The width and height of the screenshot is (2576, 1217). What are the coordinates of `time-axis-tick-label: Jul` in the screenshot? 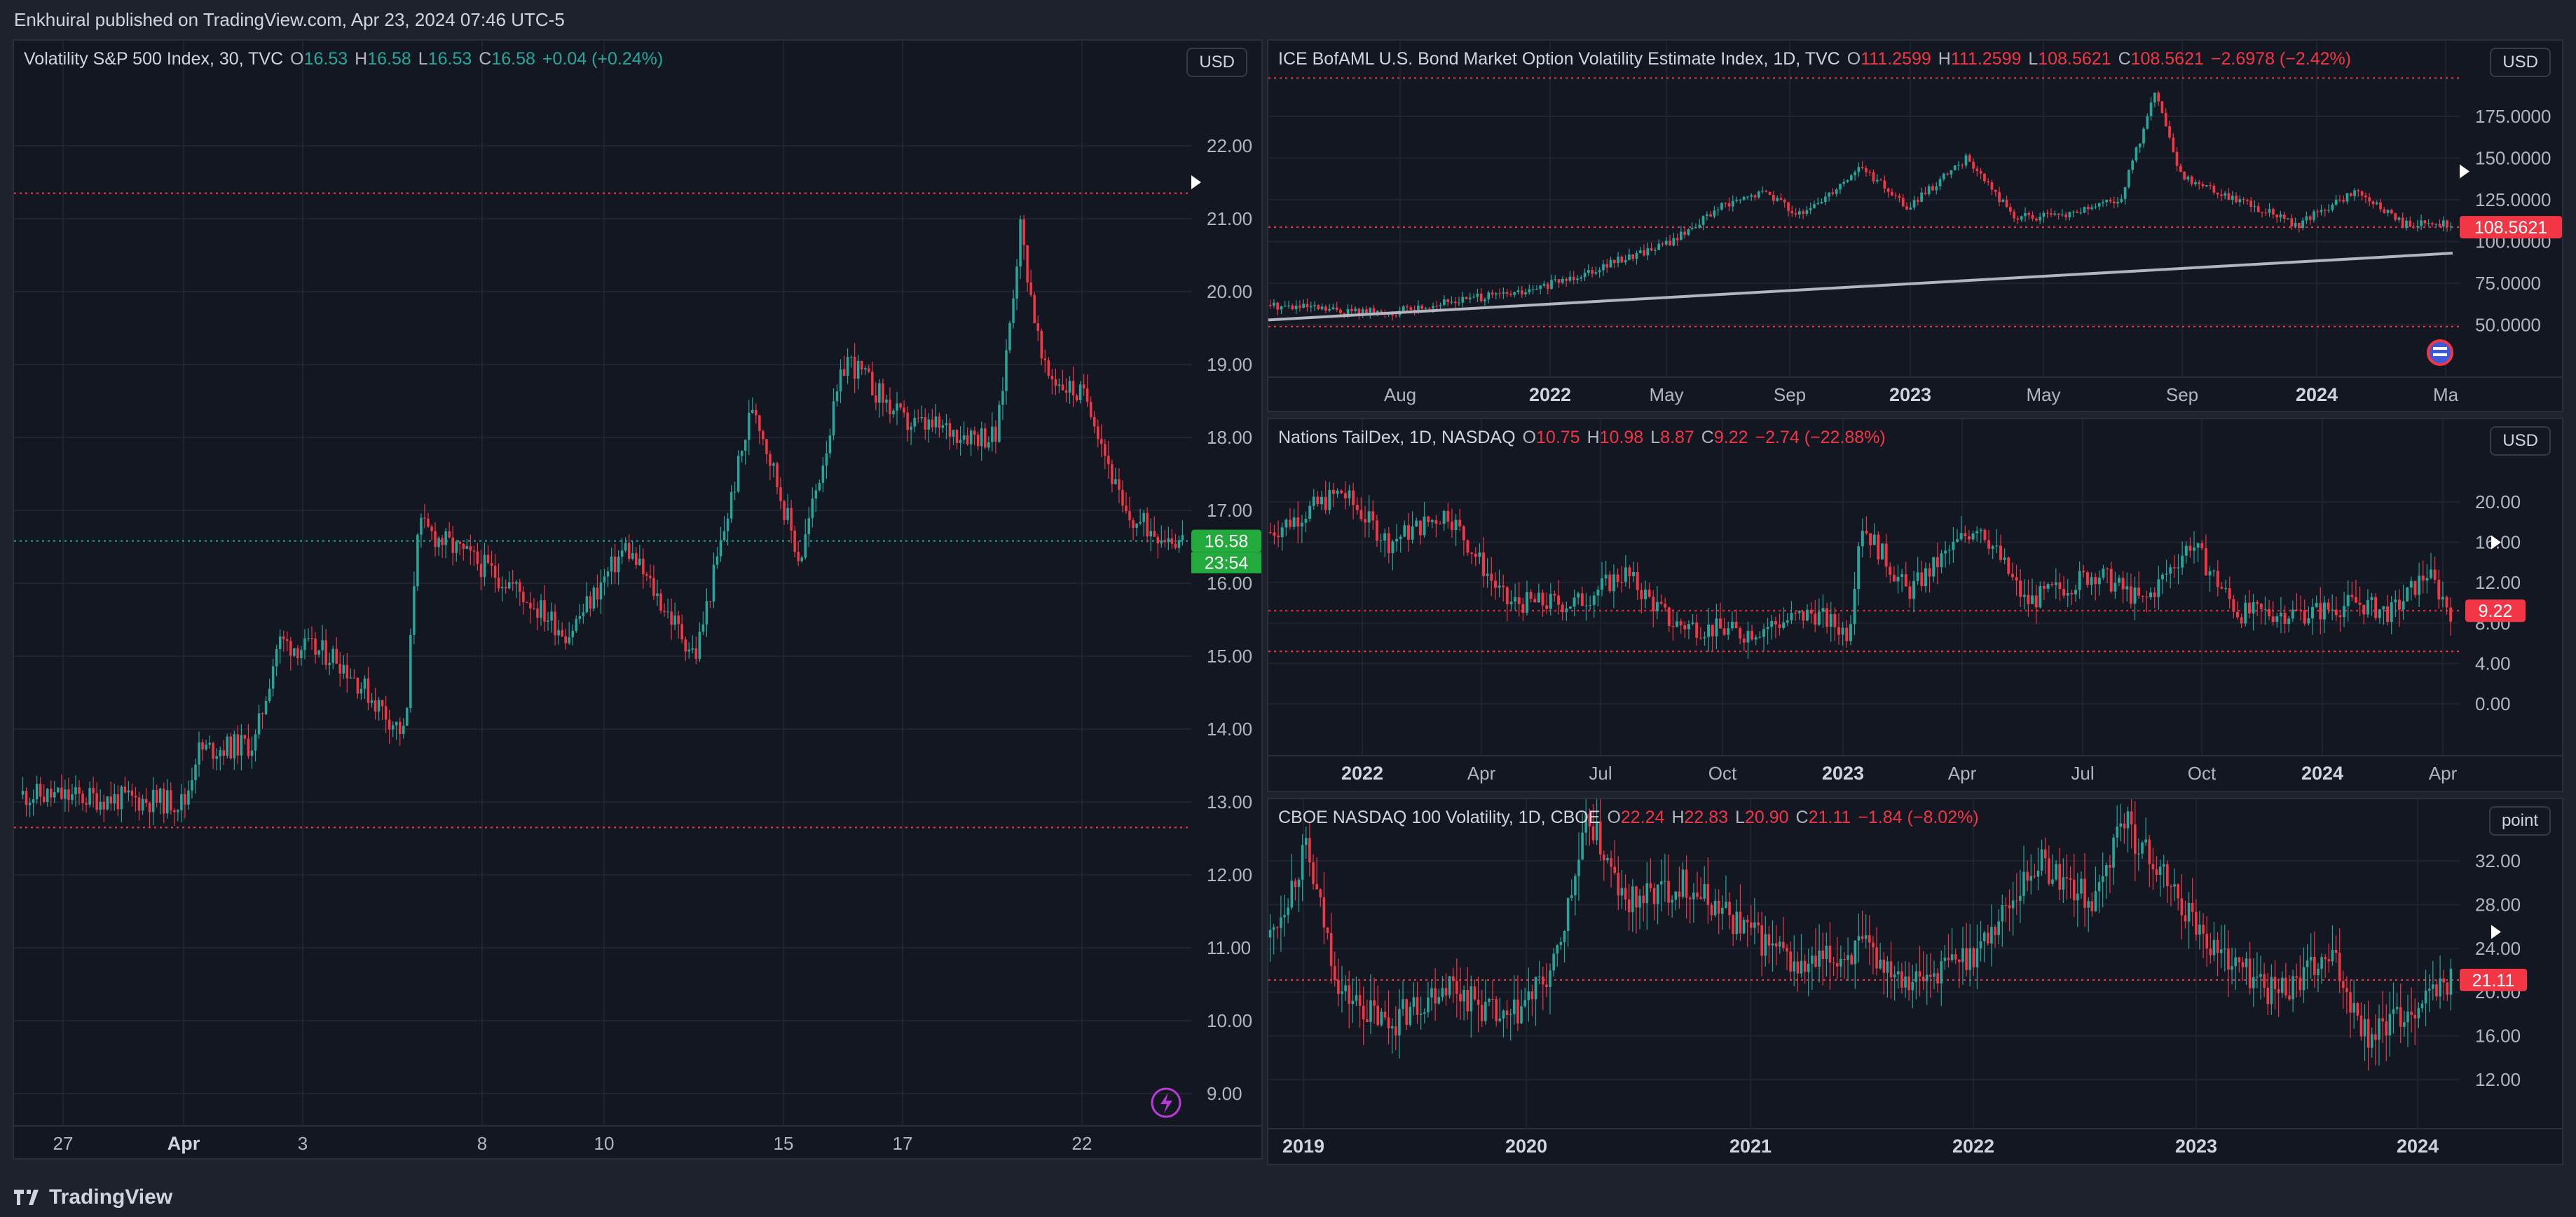 It's located at (2082, 773).